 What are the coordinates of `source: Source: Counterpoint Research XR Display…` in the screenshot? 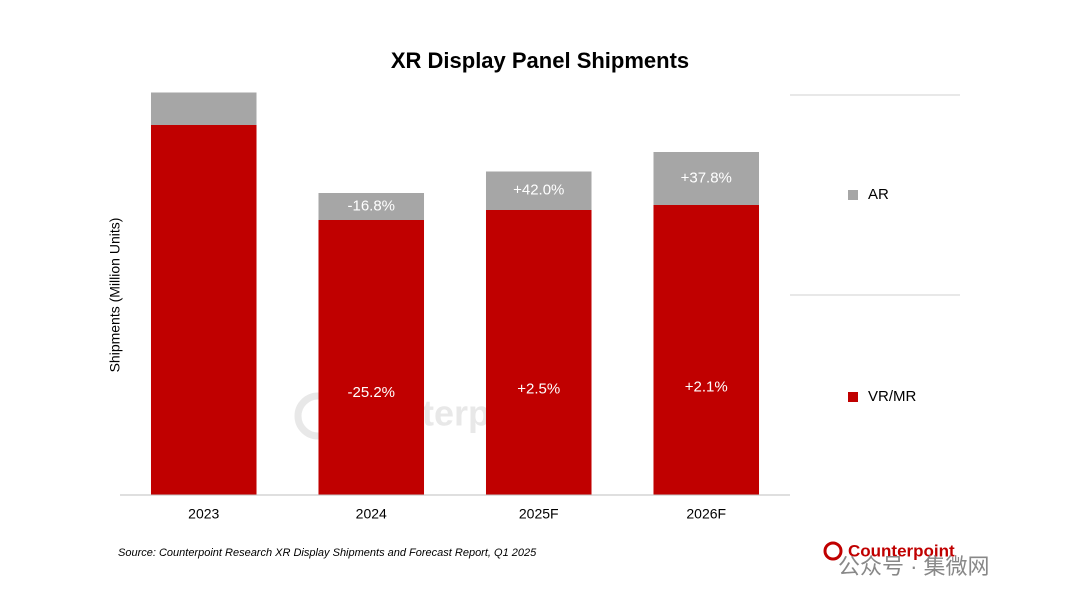 It's located at (327, 553).